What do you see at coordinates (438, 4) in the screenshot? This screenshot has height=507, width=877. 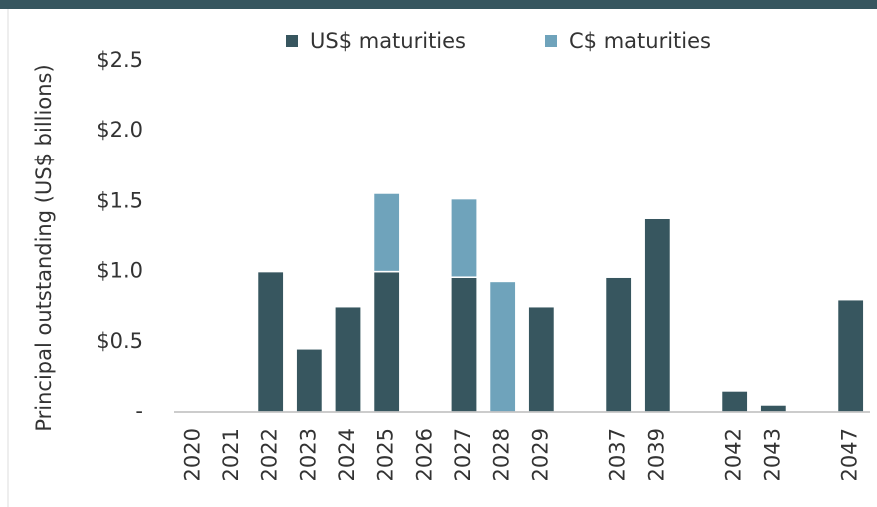 I see `top-band` at bounding box center [438, 4].